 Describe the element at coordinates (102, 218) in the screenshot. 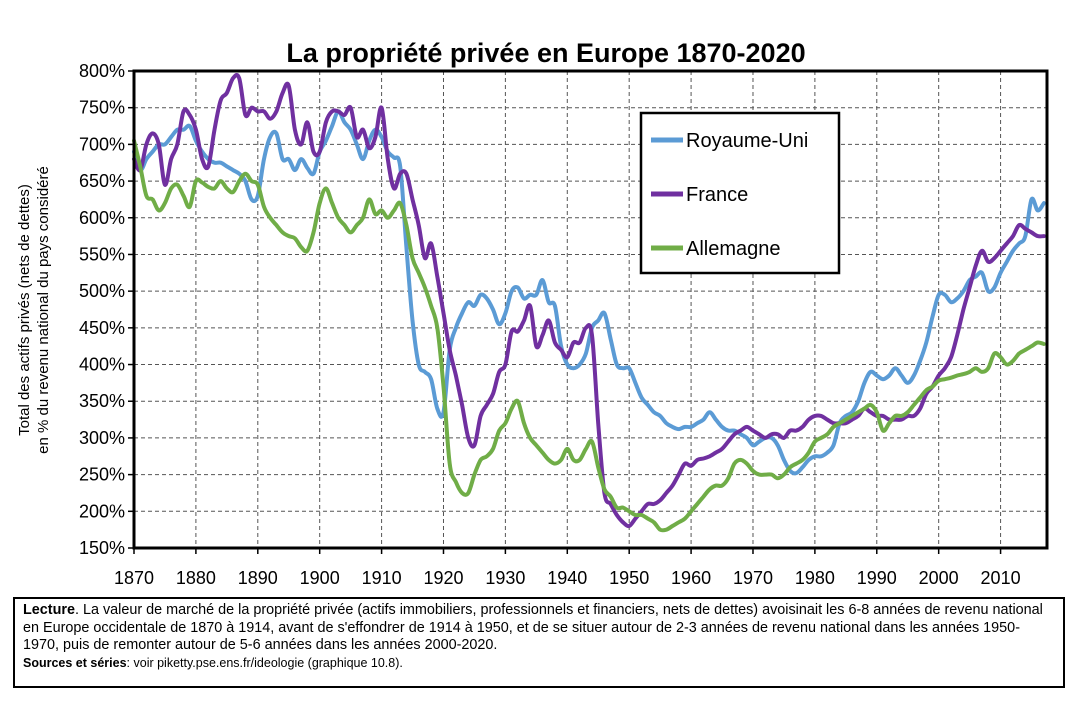

I see `y-tick-label: 600%` at that location.